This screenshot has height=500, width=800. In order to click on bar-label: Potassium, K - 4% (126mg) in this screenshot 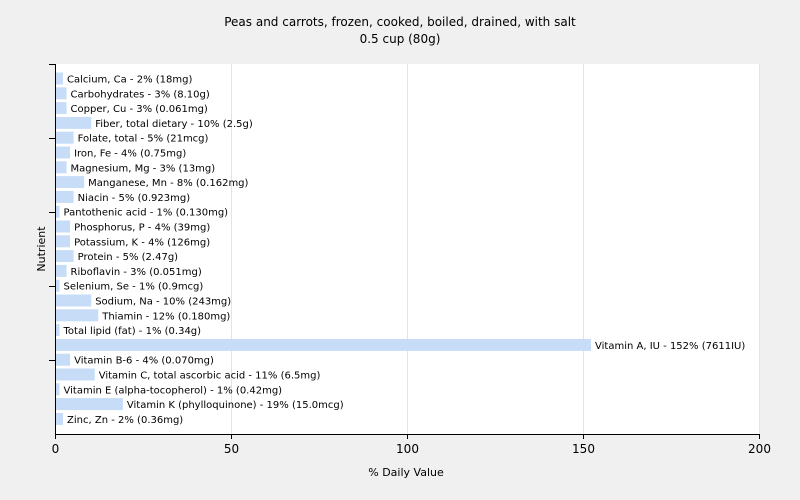, I will do `click(142, 242)`.